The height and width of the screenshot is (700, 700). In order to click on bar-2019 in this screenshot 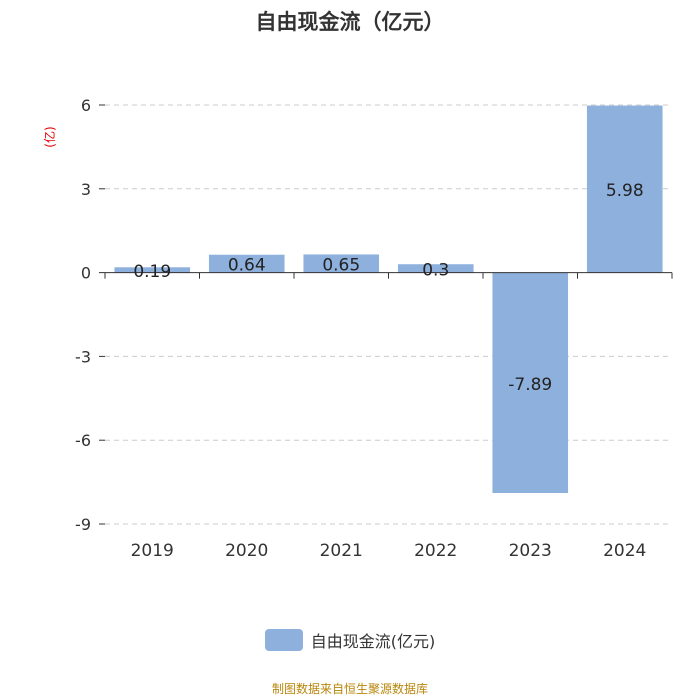, I will do `click(152, 270)`.